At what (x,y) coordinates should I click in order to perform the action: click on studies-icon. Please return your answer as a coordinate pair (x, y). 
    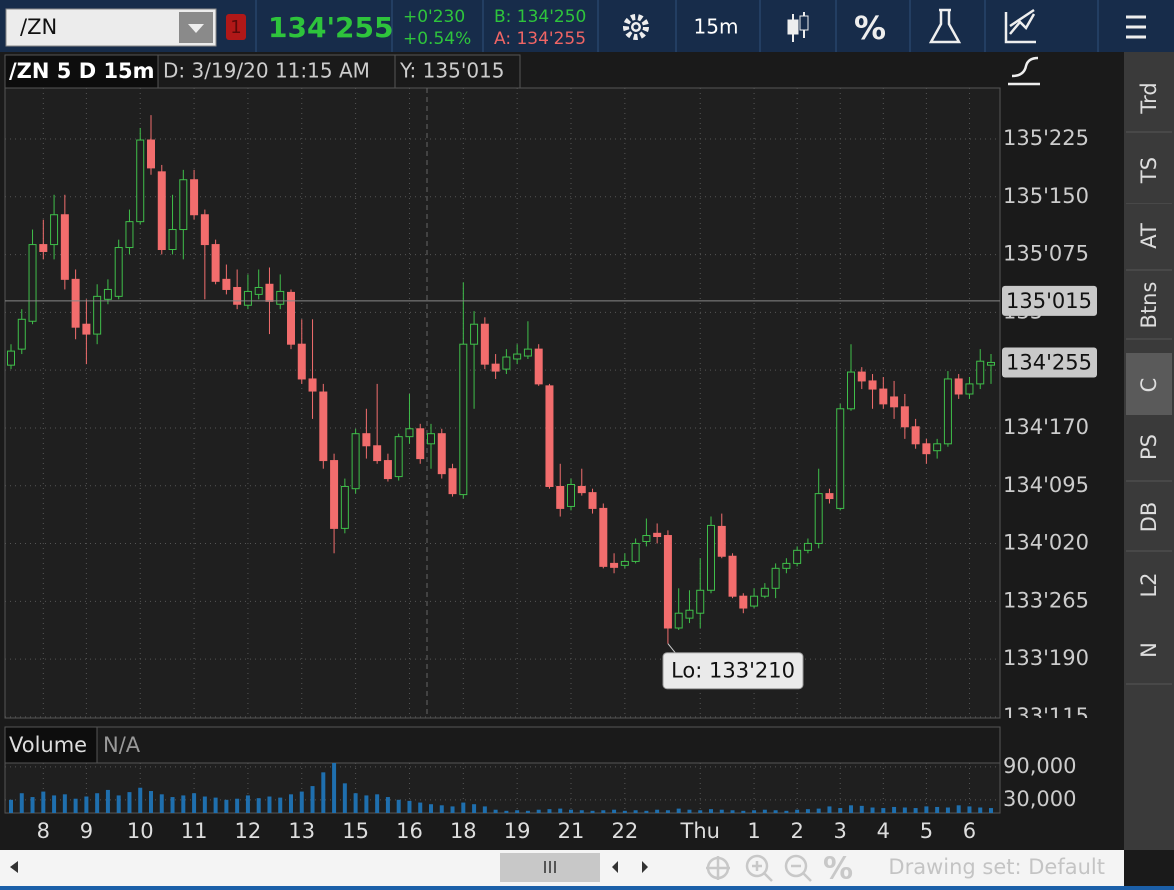
    Looking at the image, I should click on (945, 26).